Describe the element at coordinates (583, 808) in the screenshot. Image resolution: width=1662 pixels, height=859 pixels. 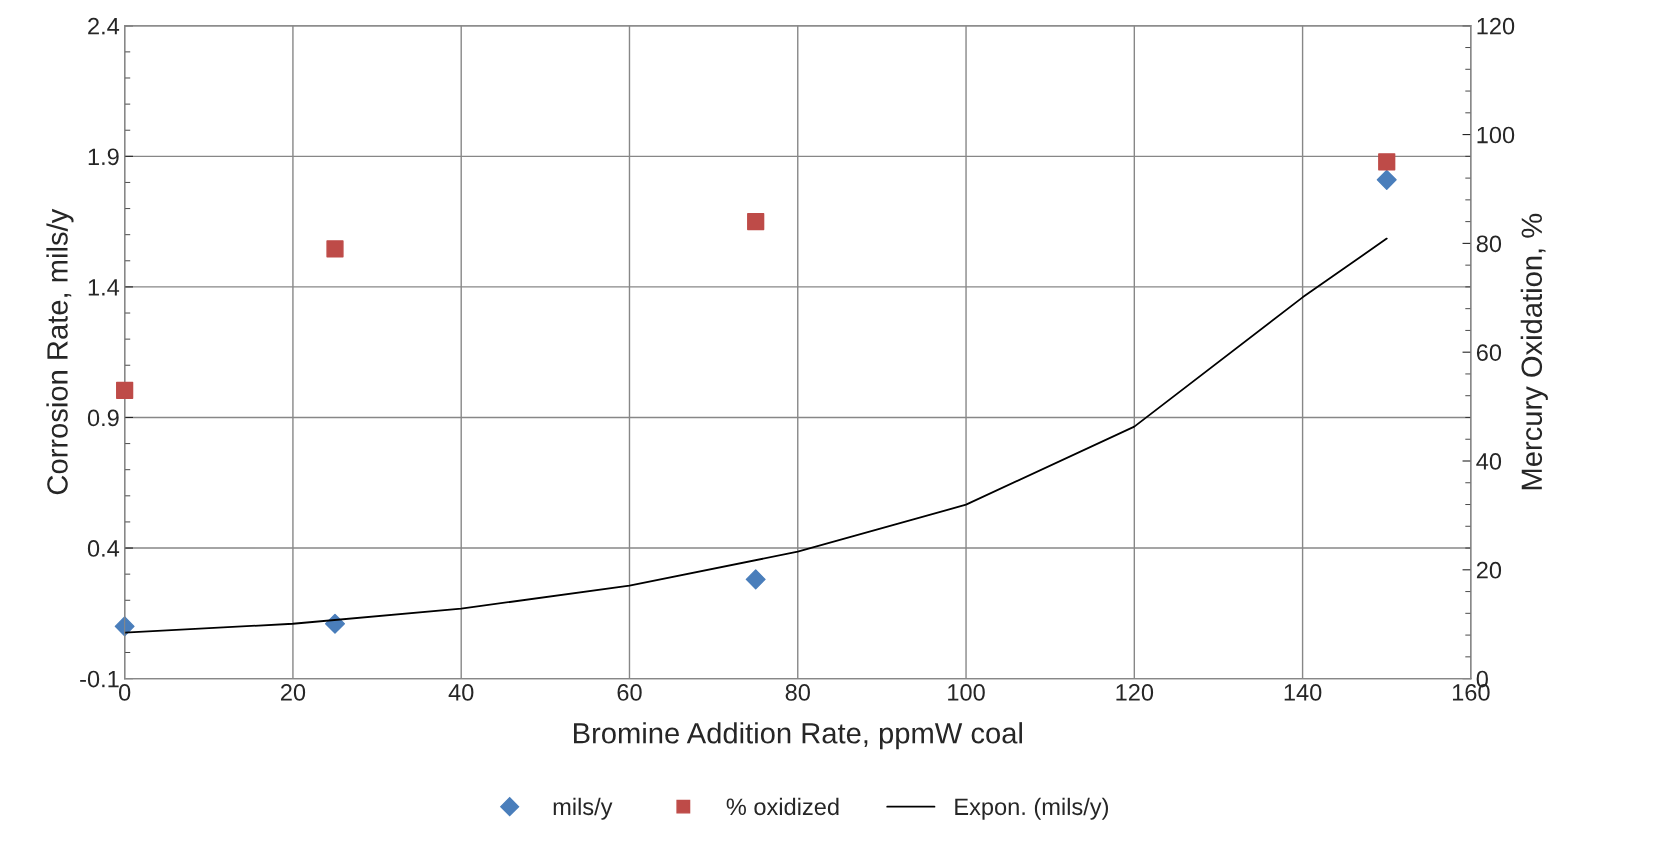
I see `legend-label: mils/y` at that location.